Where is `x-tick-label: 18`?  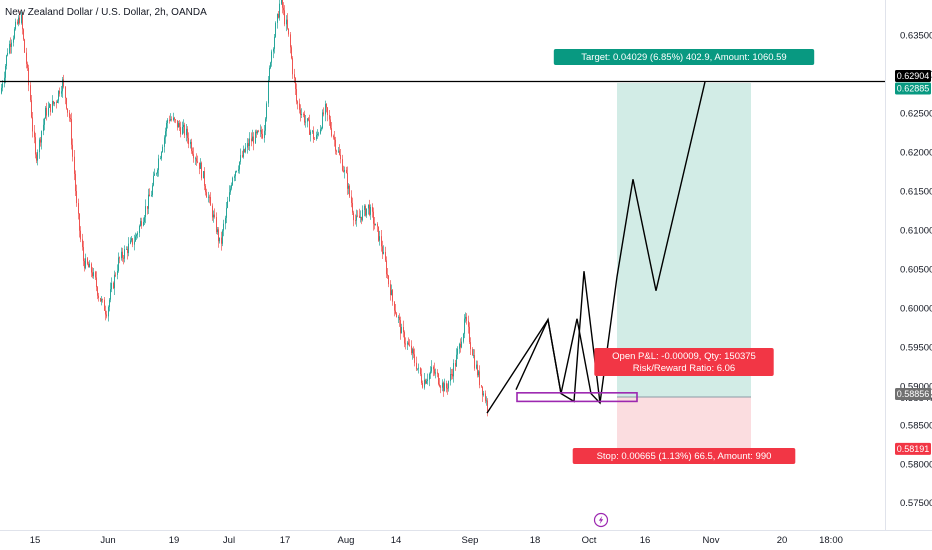 x-tick-label: 18 is located at coordinates (535, 540).